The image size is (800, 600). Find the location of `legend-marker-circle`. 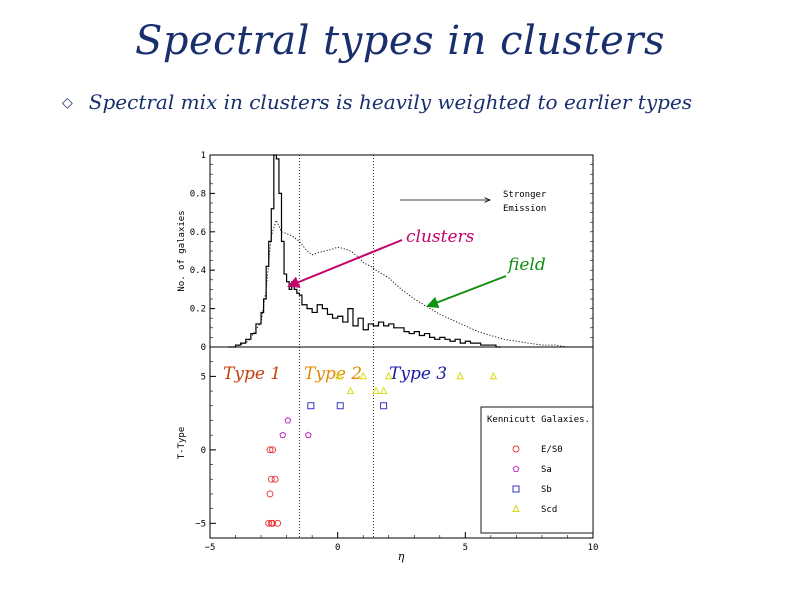

legend-marker-circle is located at coordinates (516, 449).